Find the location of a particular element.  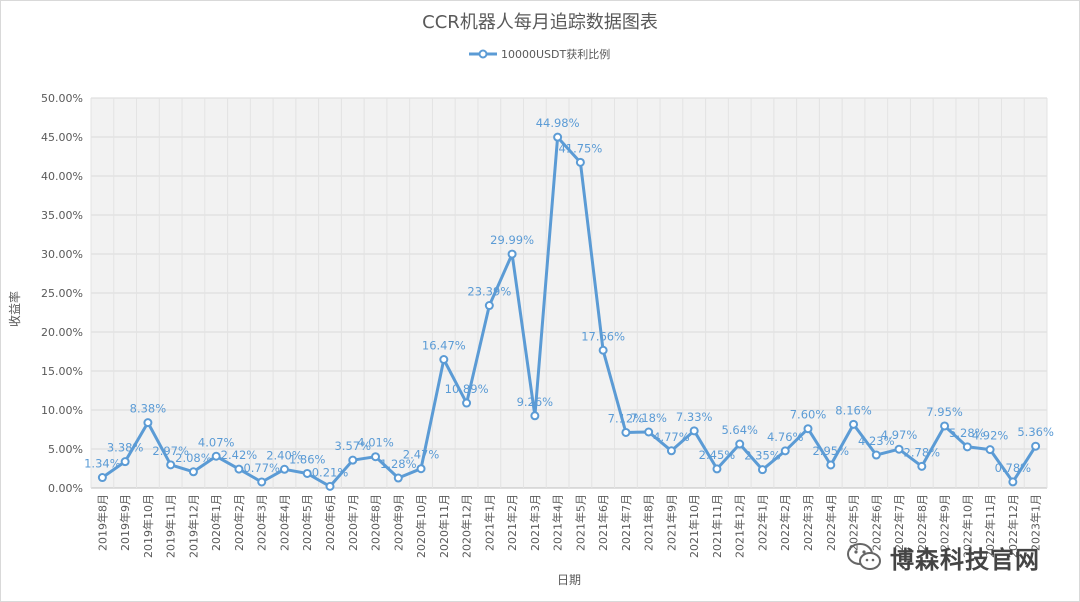

x-tick-label: 2023年1月 is located at coordinates (1036, 522).